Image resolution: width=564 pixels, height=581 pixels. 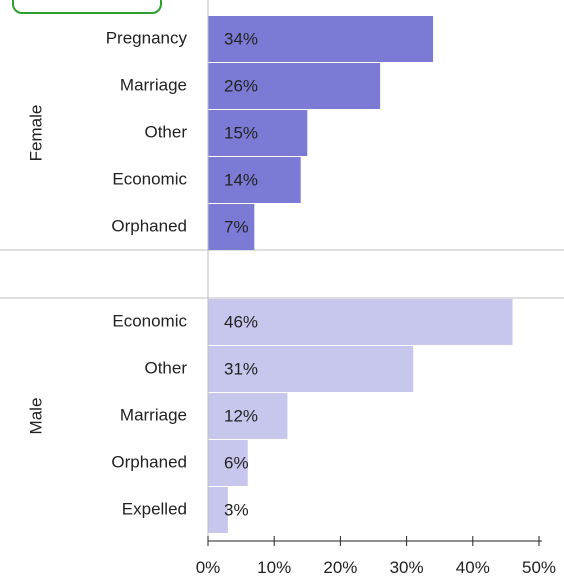 What do you see at coordinates (147, 37) in the screenshot?
I see `category-label: Pregnancy` at bounding box center [147, 37].